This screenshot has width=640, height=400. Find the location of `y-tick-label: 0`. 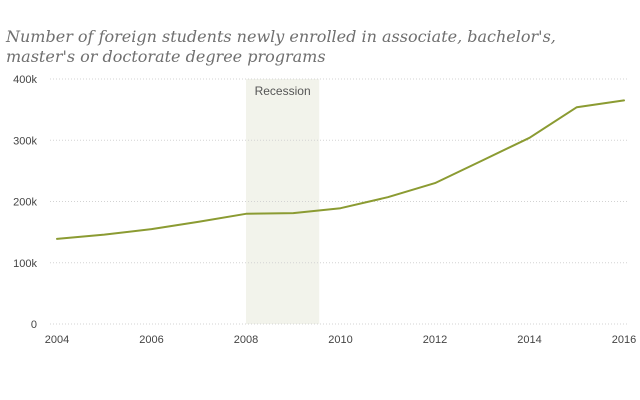

y-tick-label: 0 is located at coordinates (34, 325).